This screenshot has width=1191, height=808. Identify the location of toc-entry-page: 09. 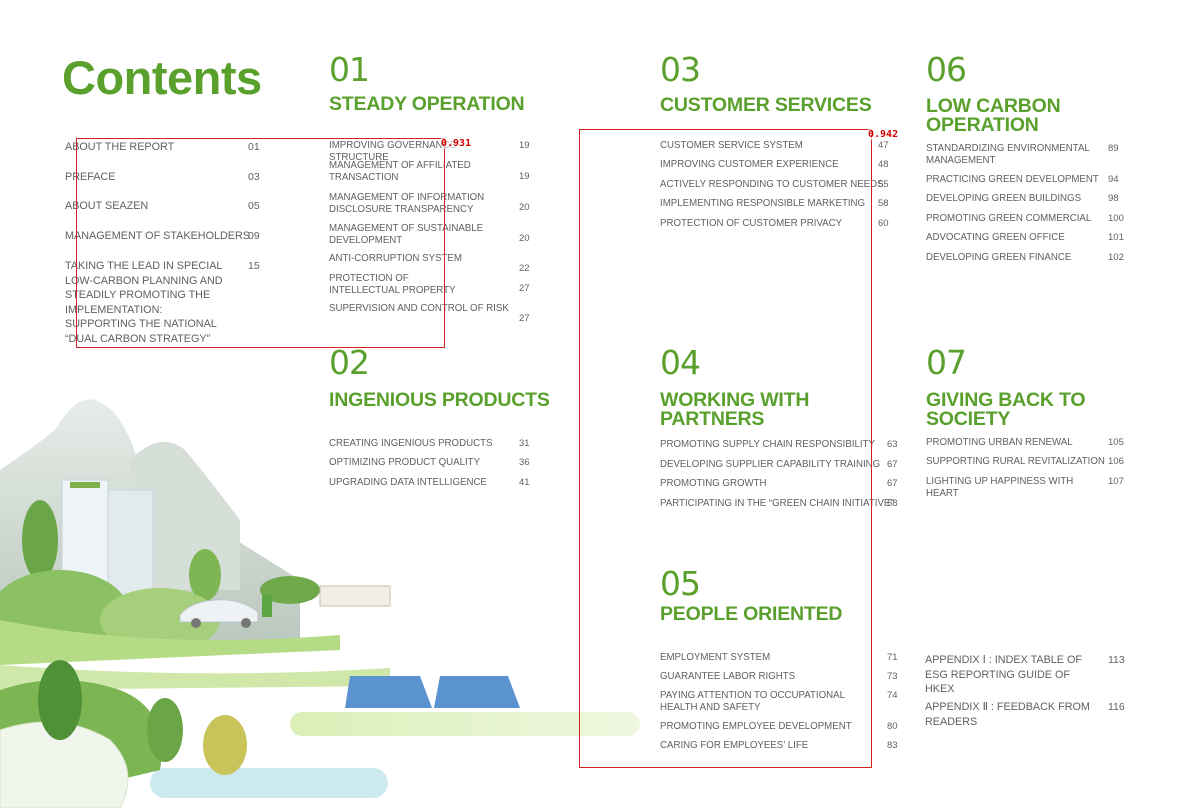
(254, 236).